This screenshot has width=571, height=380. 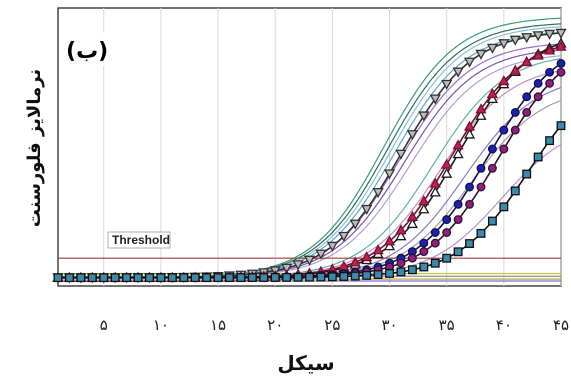 I want to click on x-ticks: ۵ ۱۰ ۱۵ ۲۰ ۲۵ ۳۰ ۳۵ ۴۰ ۴۵, so click(x=334, y=325).